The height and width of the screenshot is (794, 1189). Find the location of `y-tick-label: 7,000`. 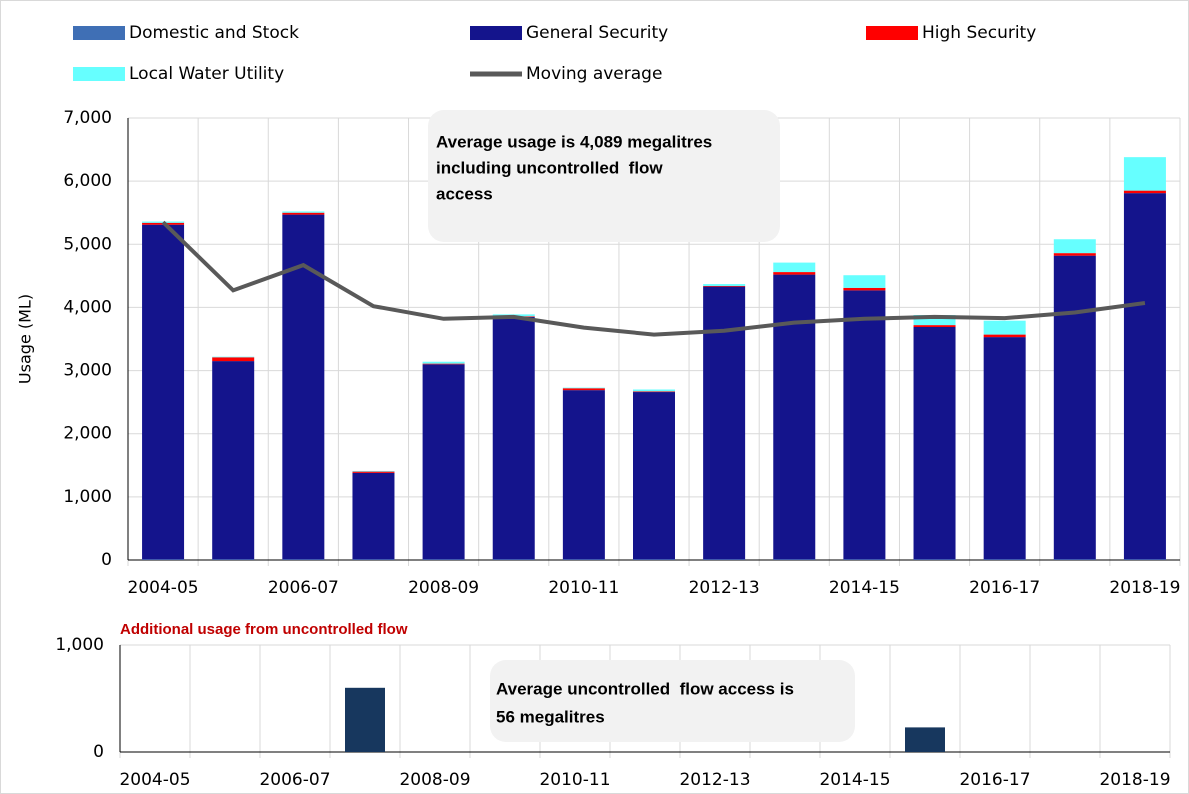

y-tick-label: 7,000 is located at coordinates (87, 118).